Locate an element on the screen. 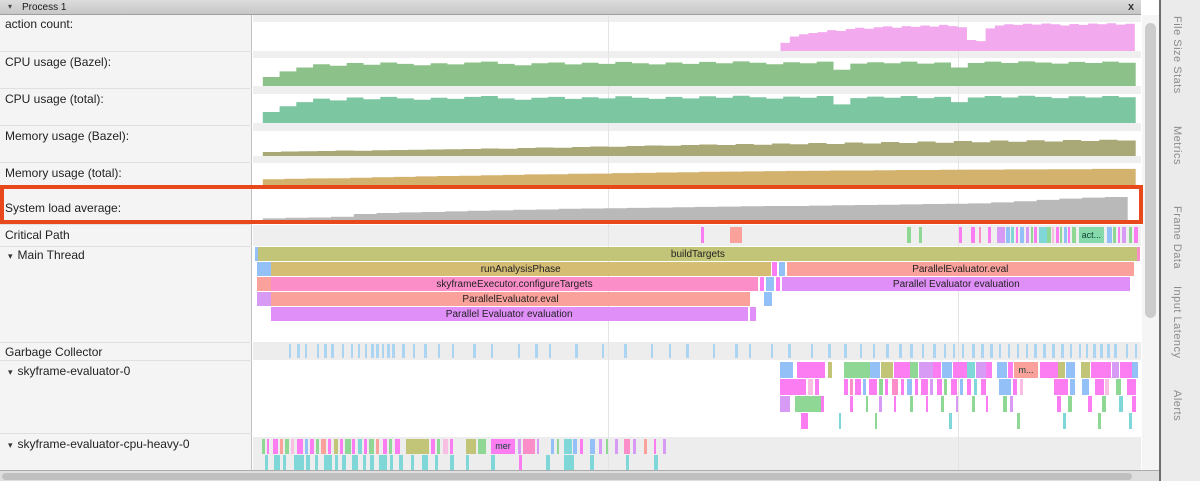  collapse-arrow-icon: ▾ is located at coordinates (10, 372).